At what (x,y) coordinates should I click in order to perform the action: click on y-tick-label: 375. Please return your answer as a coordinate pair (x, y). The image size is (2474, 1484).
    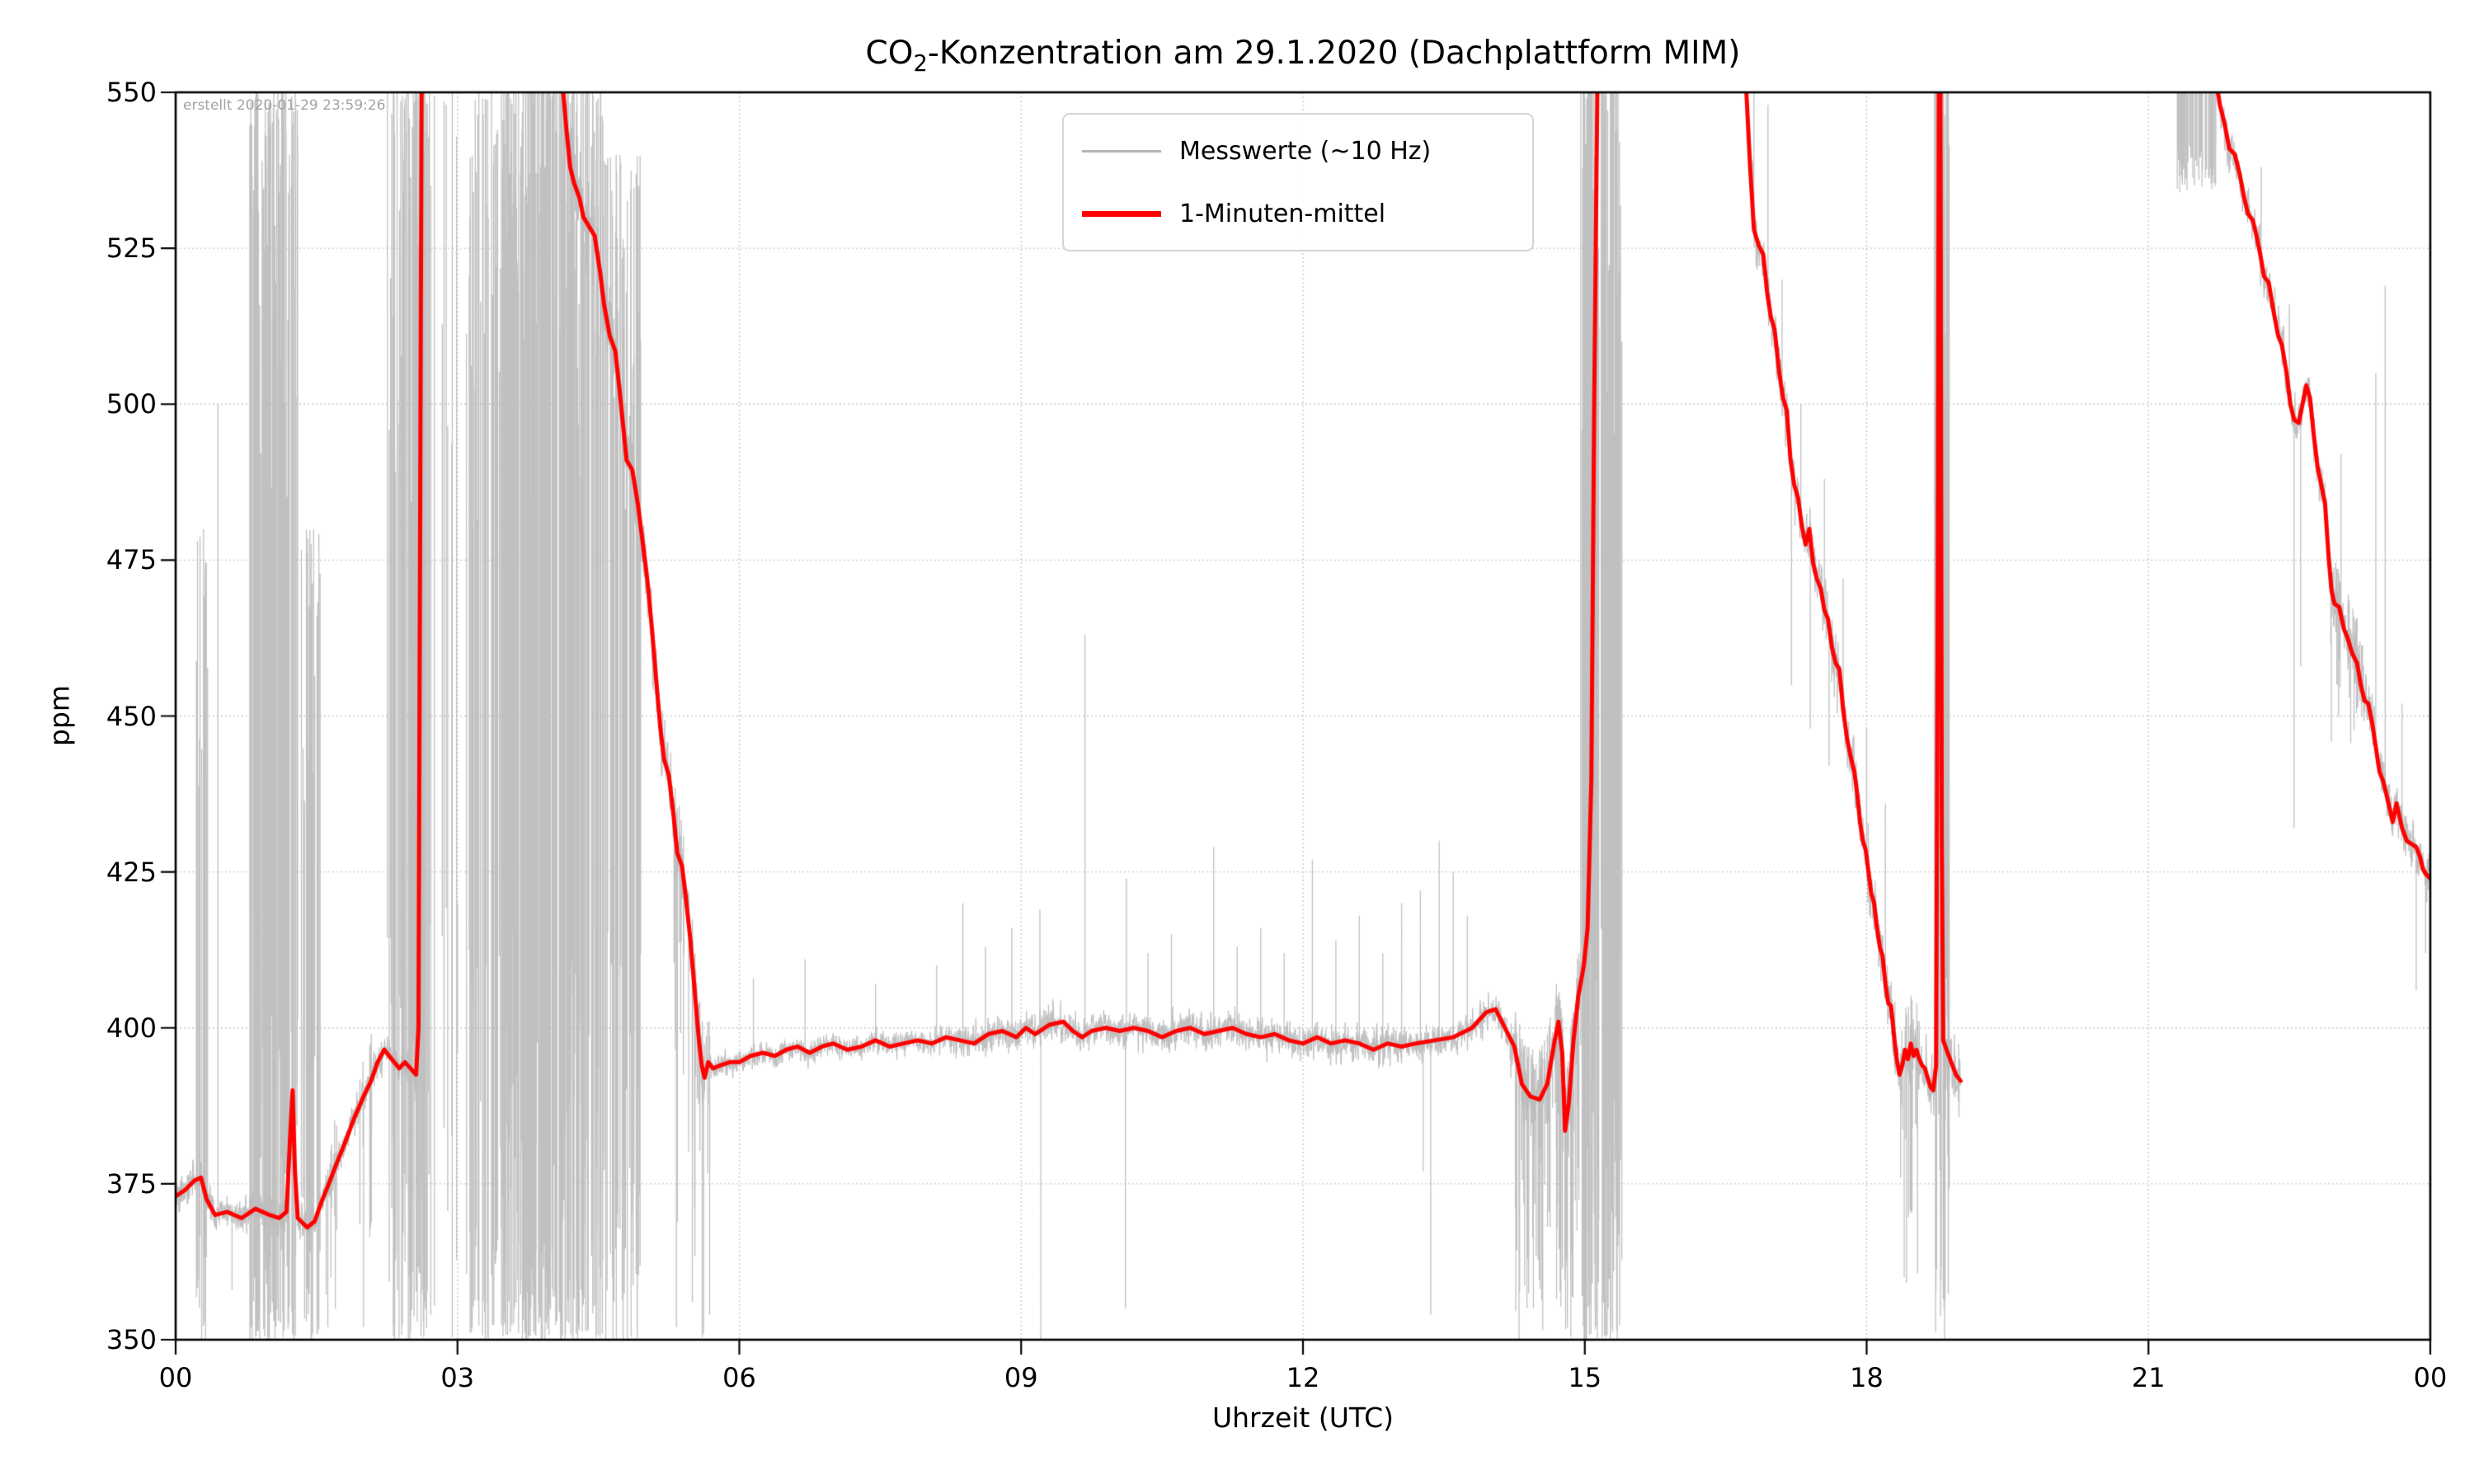
    Looking at the image, I should click on (131, 1183).